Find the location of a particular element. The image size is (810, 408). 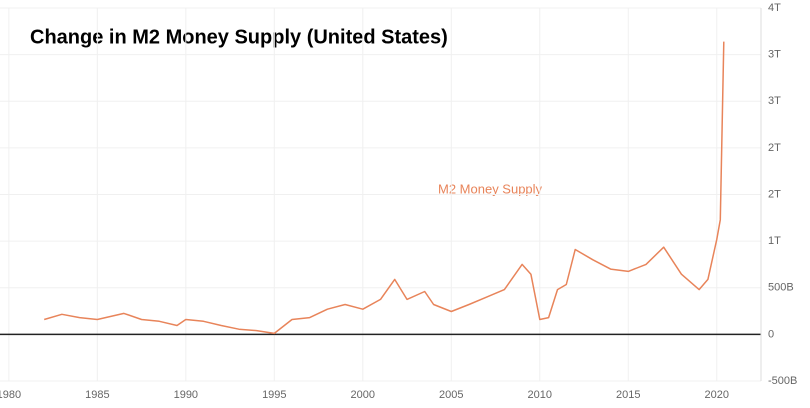

y-tick-label: 1T is located at coordinates (774, 241).